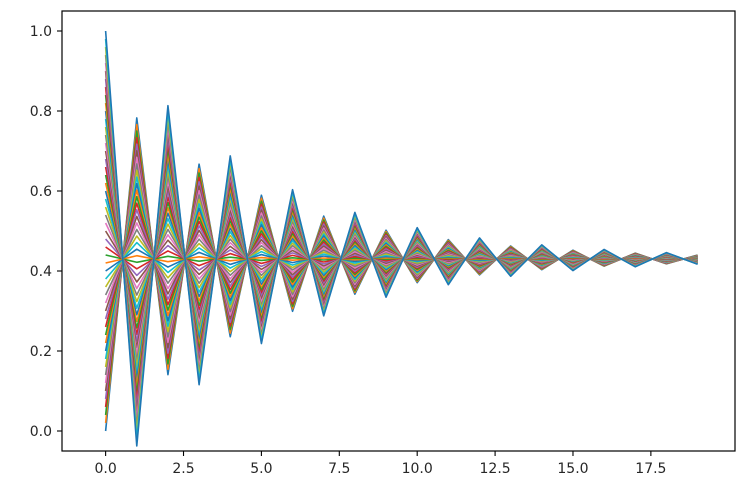 The width and height of the screenshot is (747, 503). I want to click on y-tick-label: 1.0, so click(41, 32).